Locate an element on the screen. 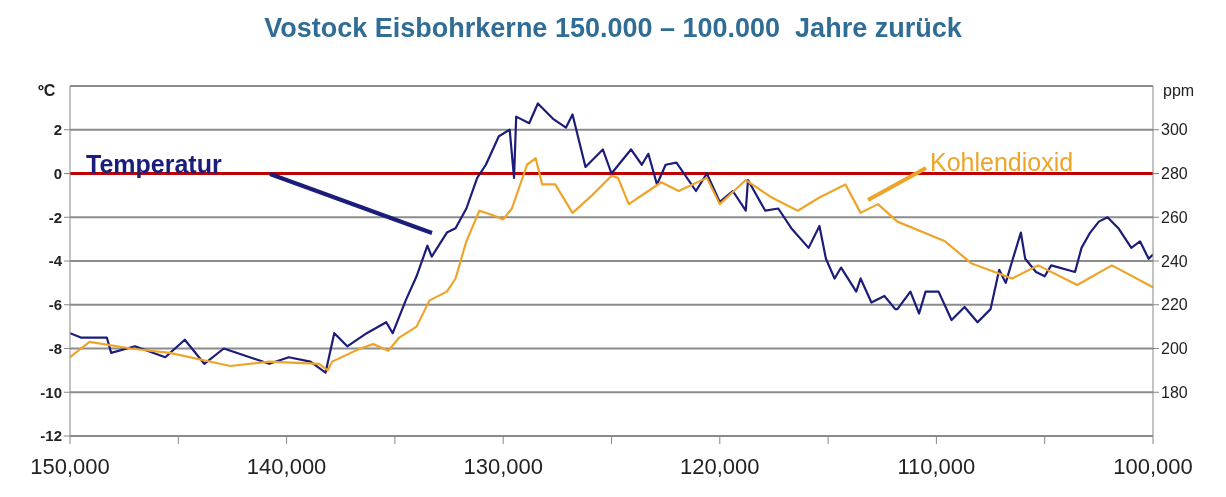 The image size is (1226, 497). y-tick-label: -2 is located at coordinates (55, 217).